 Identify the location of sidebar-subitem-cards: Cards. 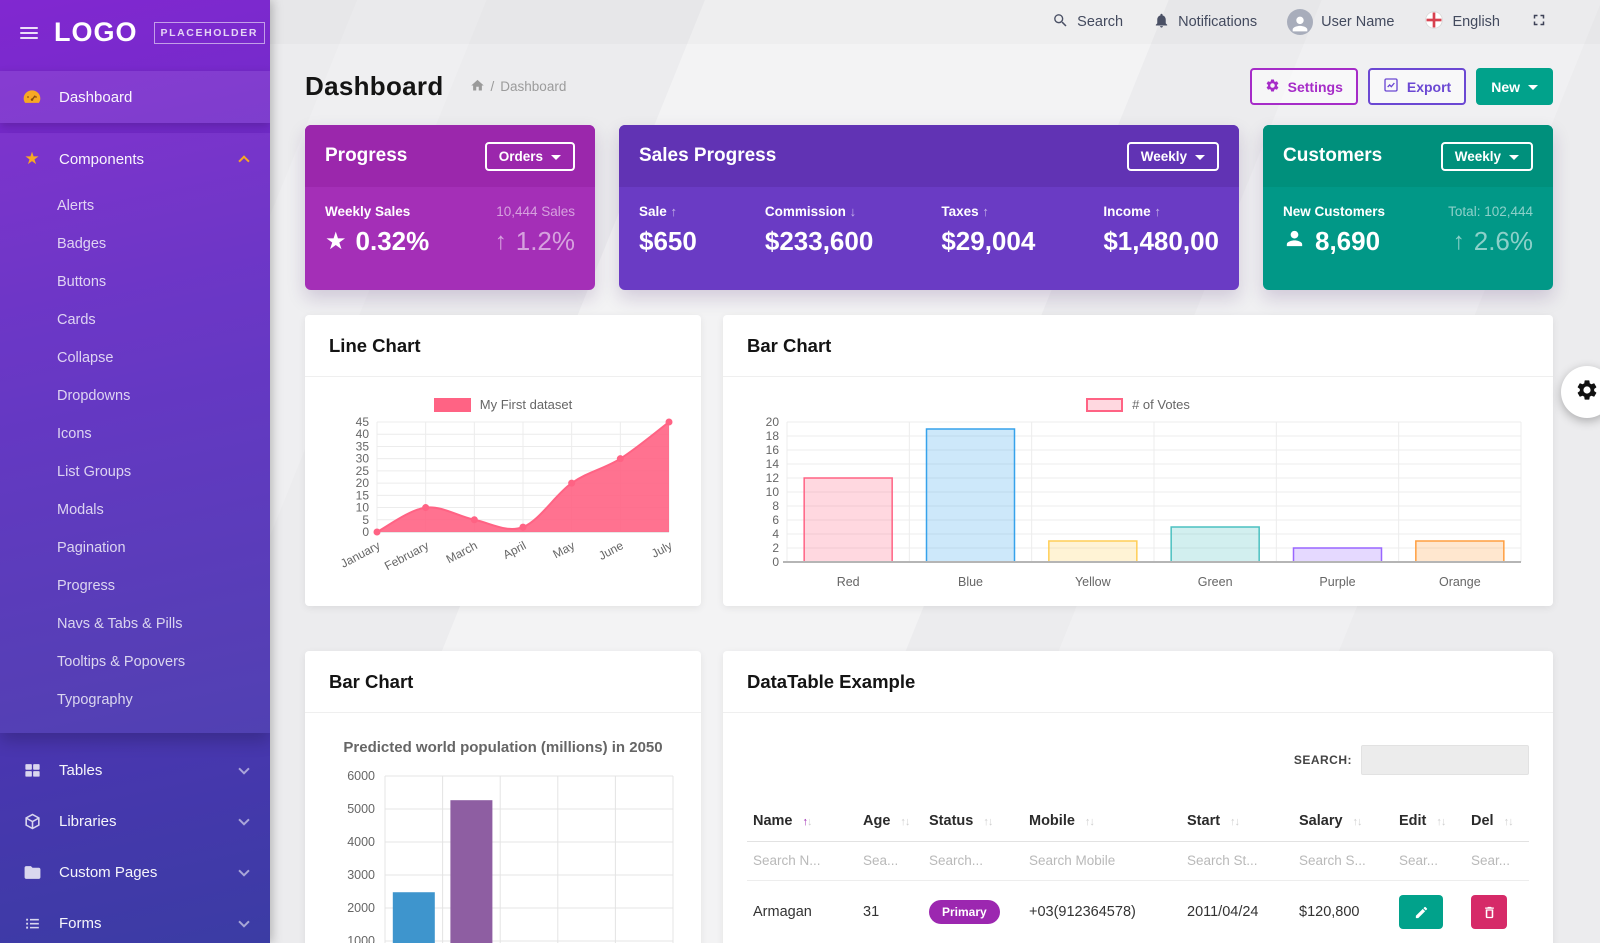
(76, 320).